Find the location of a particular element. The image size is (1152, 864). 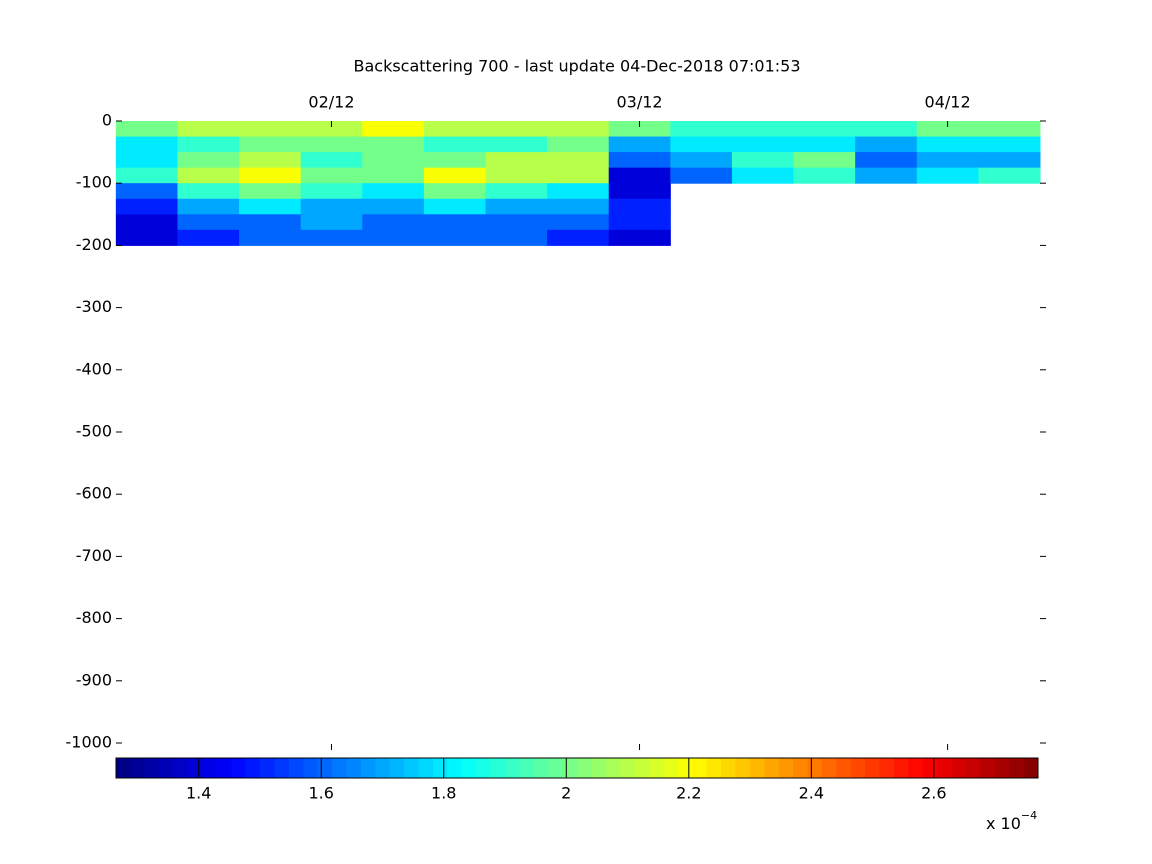

y-tick-label: -400 is located at coordinates (94, 368).